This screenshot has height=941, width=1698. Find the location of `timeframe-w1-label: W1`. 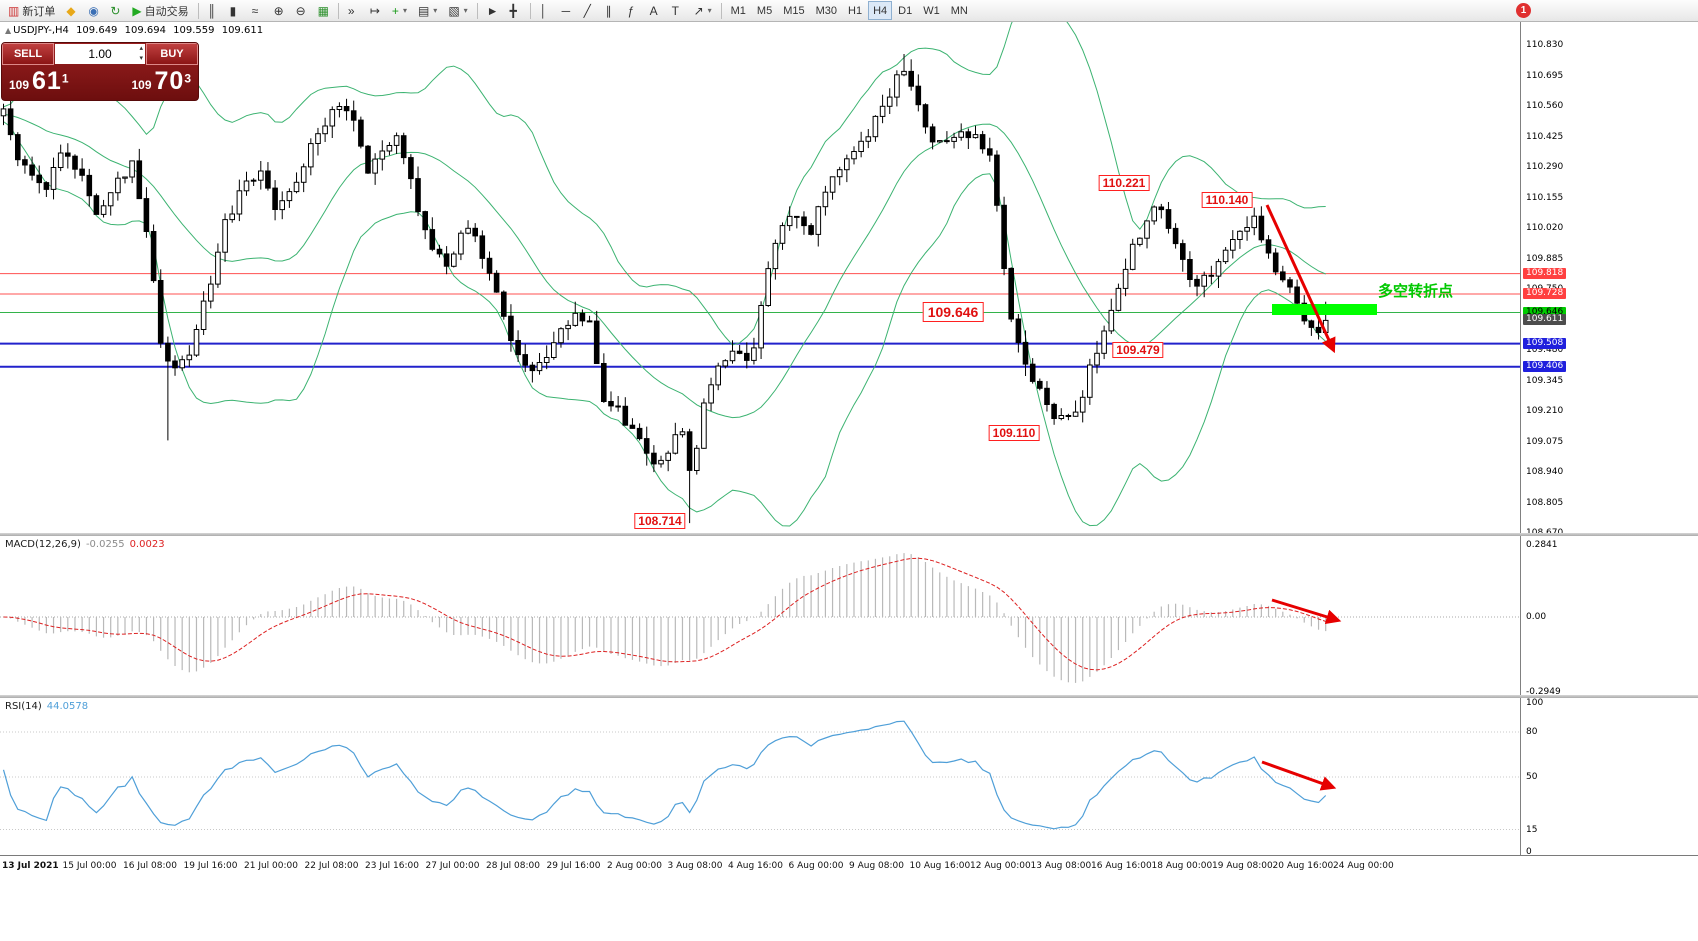

timeframe-w1-label: W1 is located at coordinates (931, 10).